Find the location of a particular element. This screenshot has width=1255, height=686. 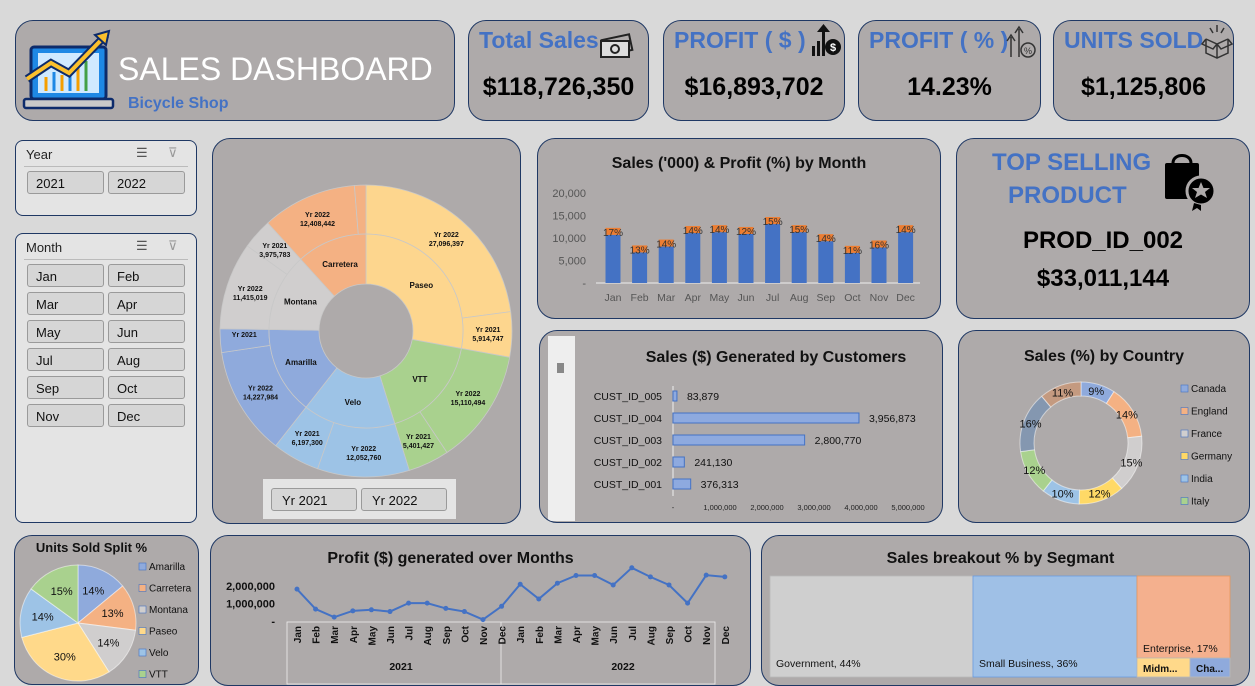

sunburst-outer-value: 12,052,760 is located at coordinates (363, 458).